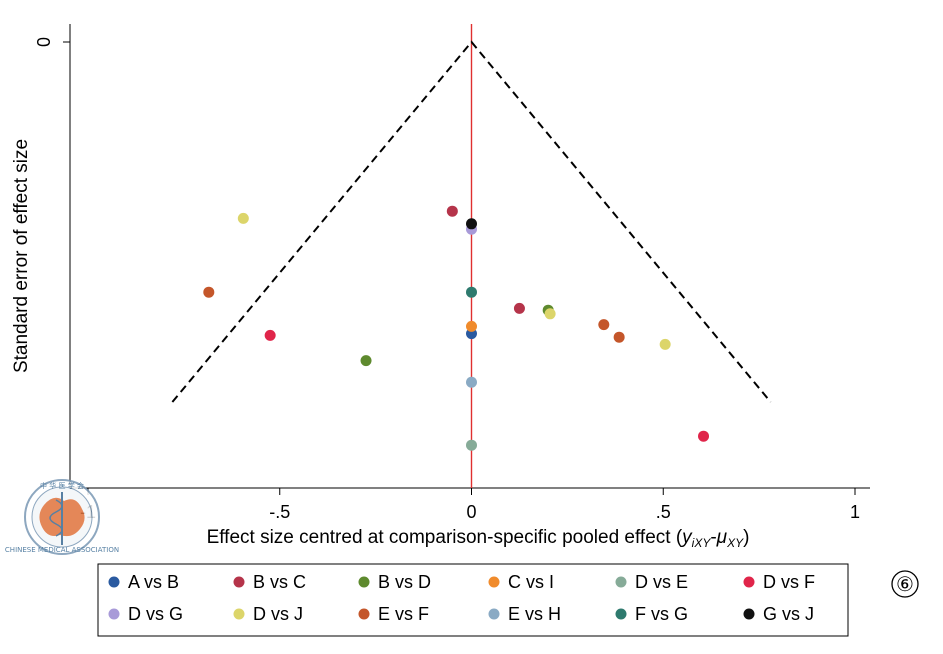 This screenshot has width=943, height=654. I want to click on x-tick-label: .5, so click(663, 512).